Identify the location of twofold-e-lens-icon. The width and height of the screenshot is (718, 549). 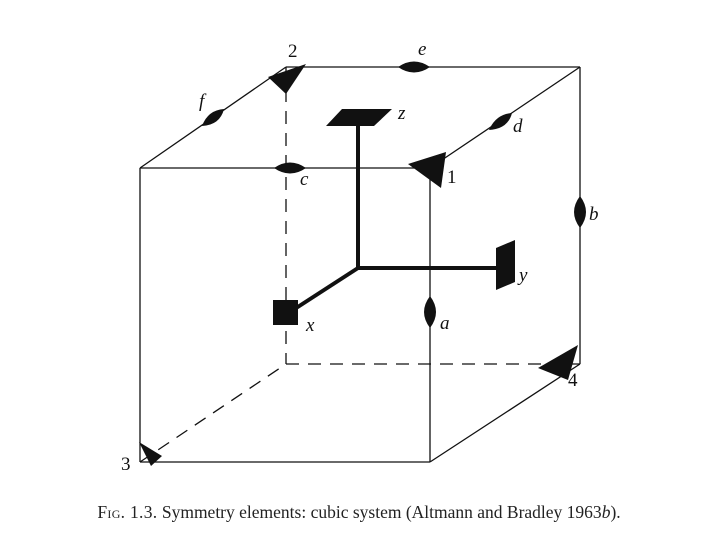
(414, 67).